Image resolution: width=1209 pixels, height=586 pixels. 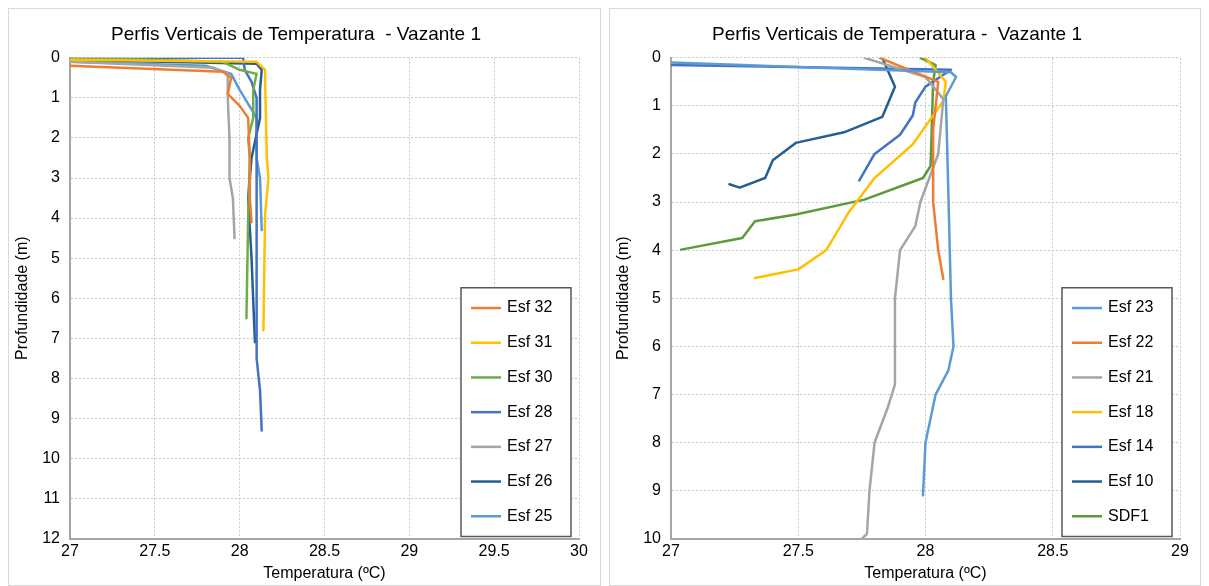 I want to click on legend-label: Esf 28, so click(x=530, y=411).